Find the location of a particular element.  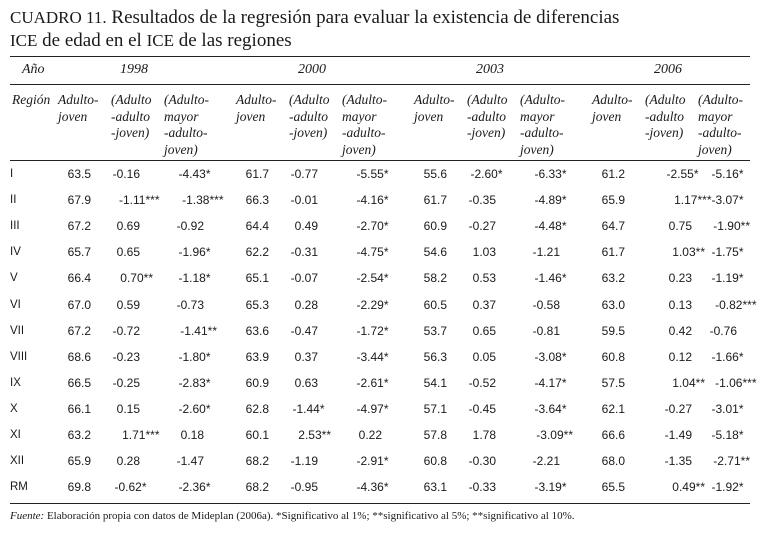

value-cell: -5.55* is located at coordinates (372, 174).